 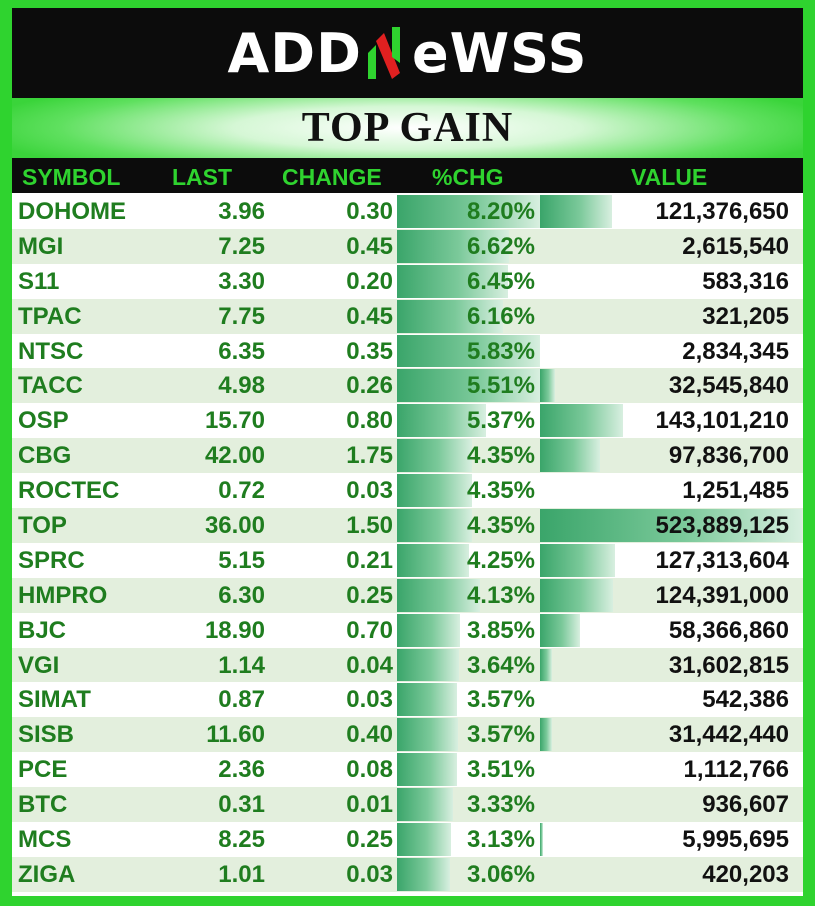 I want to click on page-title: TOP GAIN, so click(x=407, y=128).